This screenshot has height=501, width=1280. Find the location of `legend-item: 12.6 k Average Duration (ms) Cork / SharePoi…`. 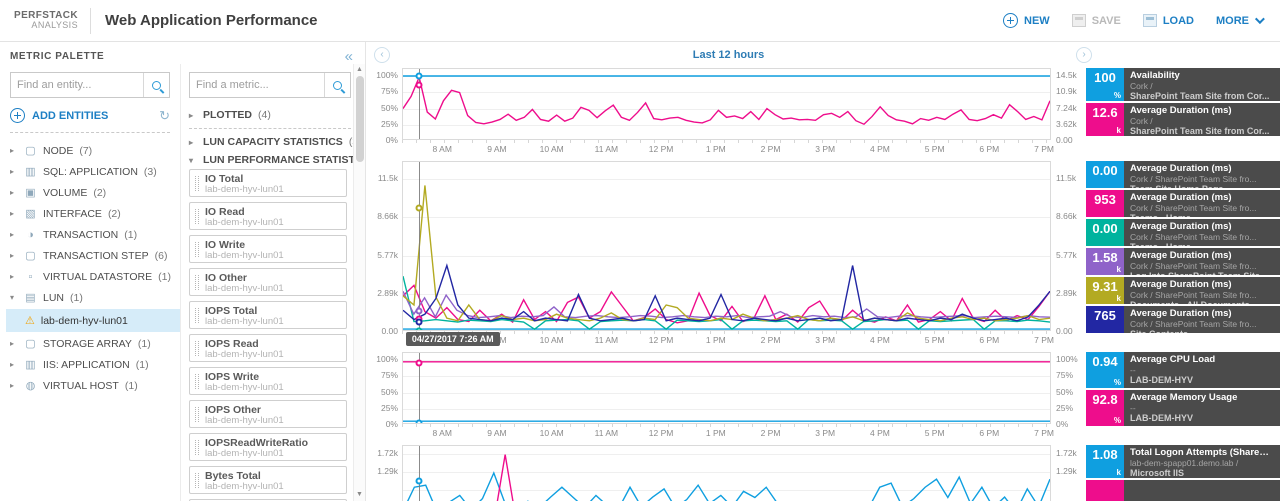

legend-item: 12.6 k Average Duration (ms) Cork / SharePoi… is located at coordinates (1183, 119).